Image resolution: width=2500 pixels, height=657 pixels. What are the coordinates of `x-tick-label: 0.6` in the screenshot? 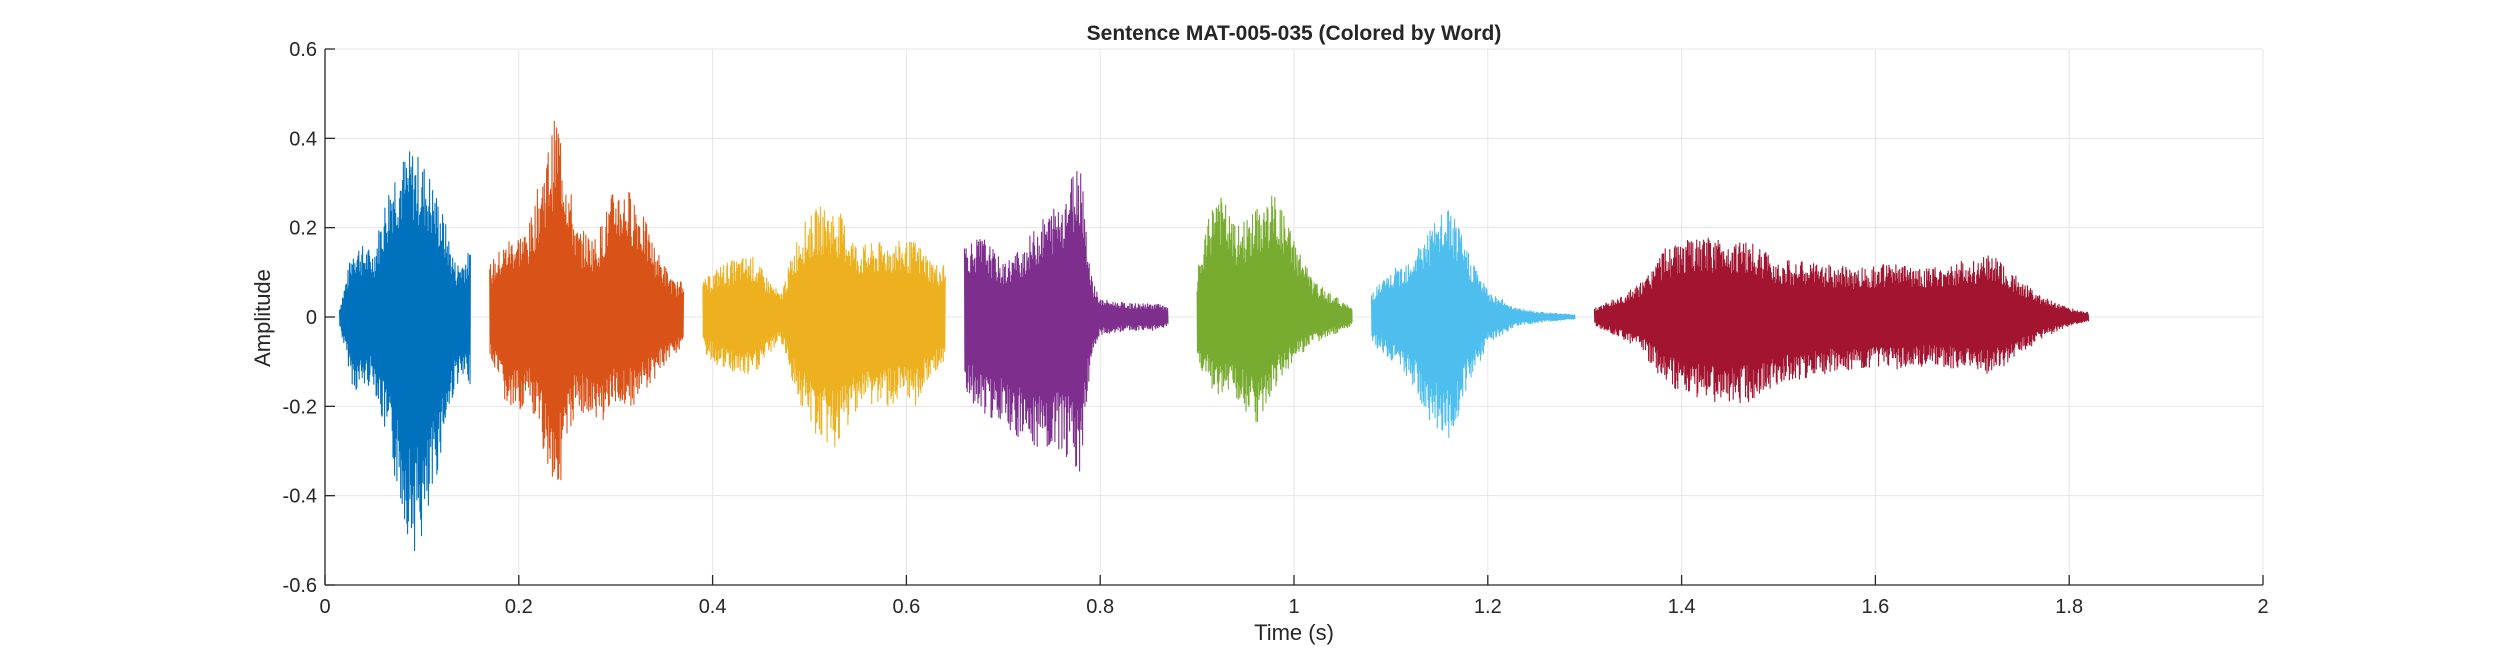 It's located at (906, 607).